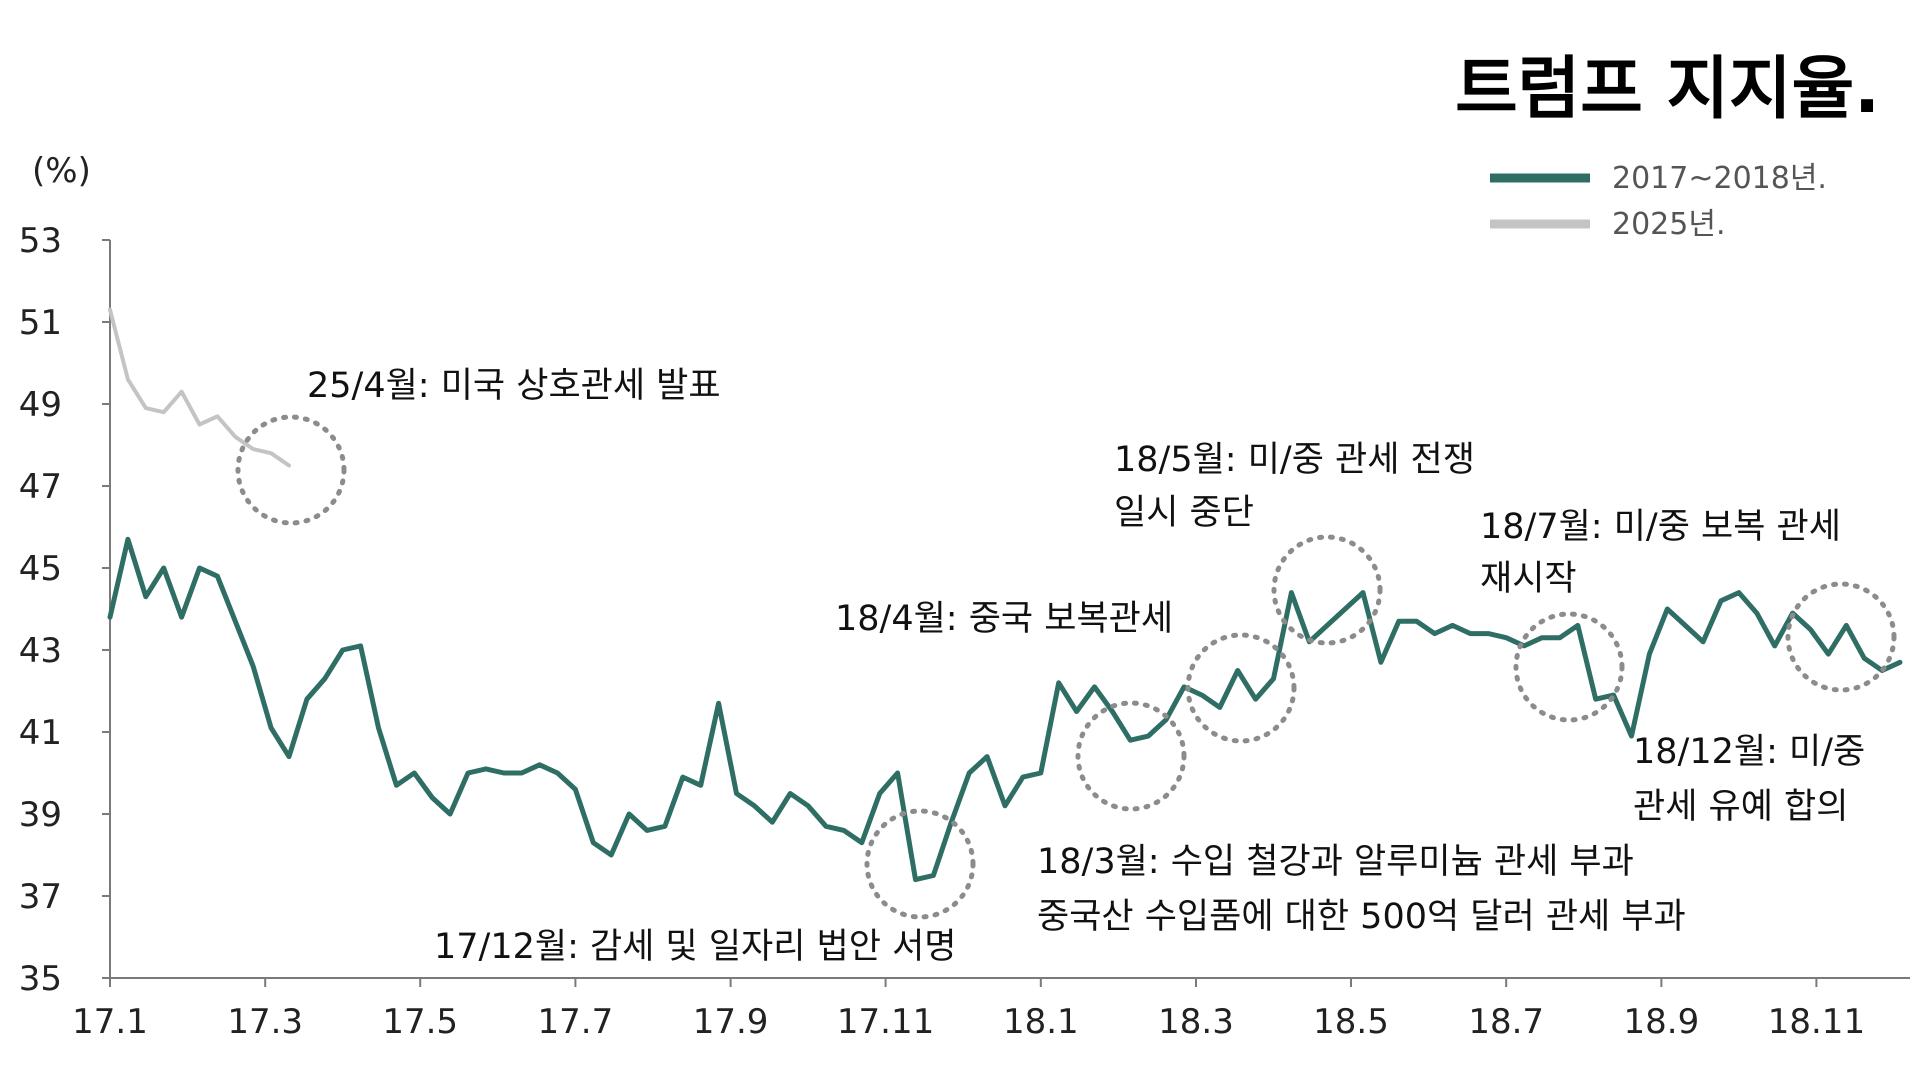 This screenshot has width=1920, height=1084. Describe the element at coordinates (1719, 178) in the screenshot. I see `legend-label-2017-2018: 2017~2018년.` at that location.